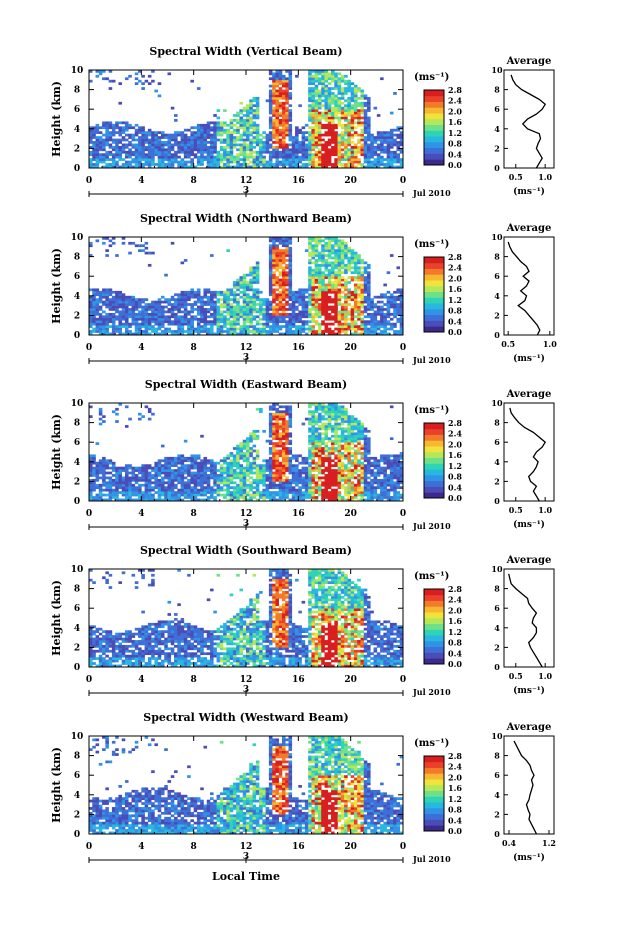  Describe the element at coordinates (246, 348) in the screenshot. I see `x-tick-label: 12` at that location.